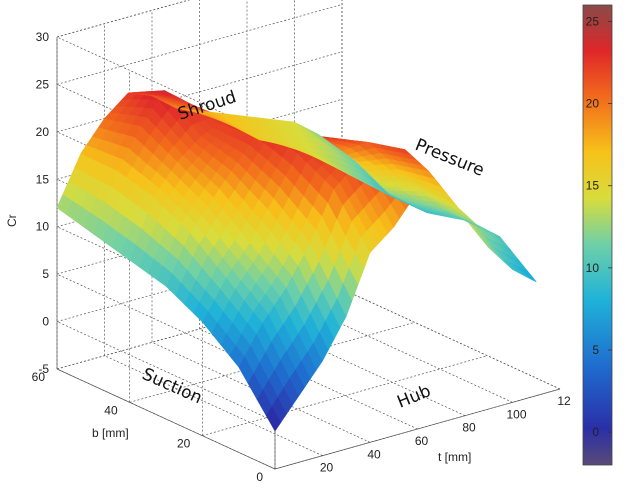  Describe the element at coordinates (516, 414) in the screenshot. I see `x-tick-label: 100` at that location.